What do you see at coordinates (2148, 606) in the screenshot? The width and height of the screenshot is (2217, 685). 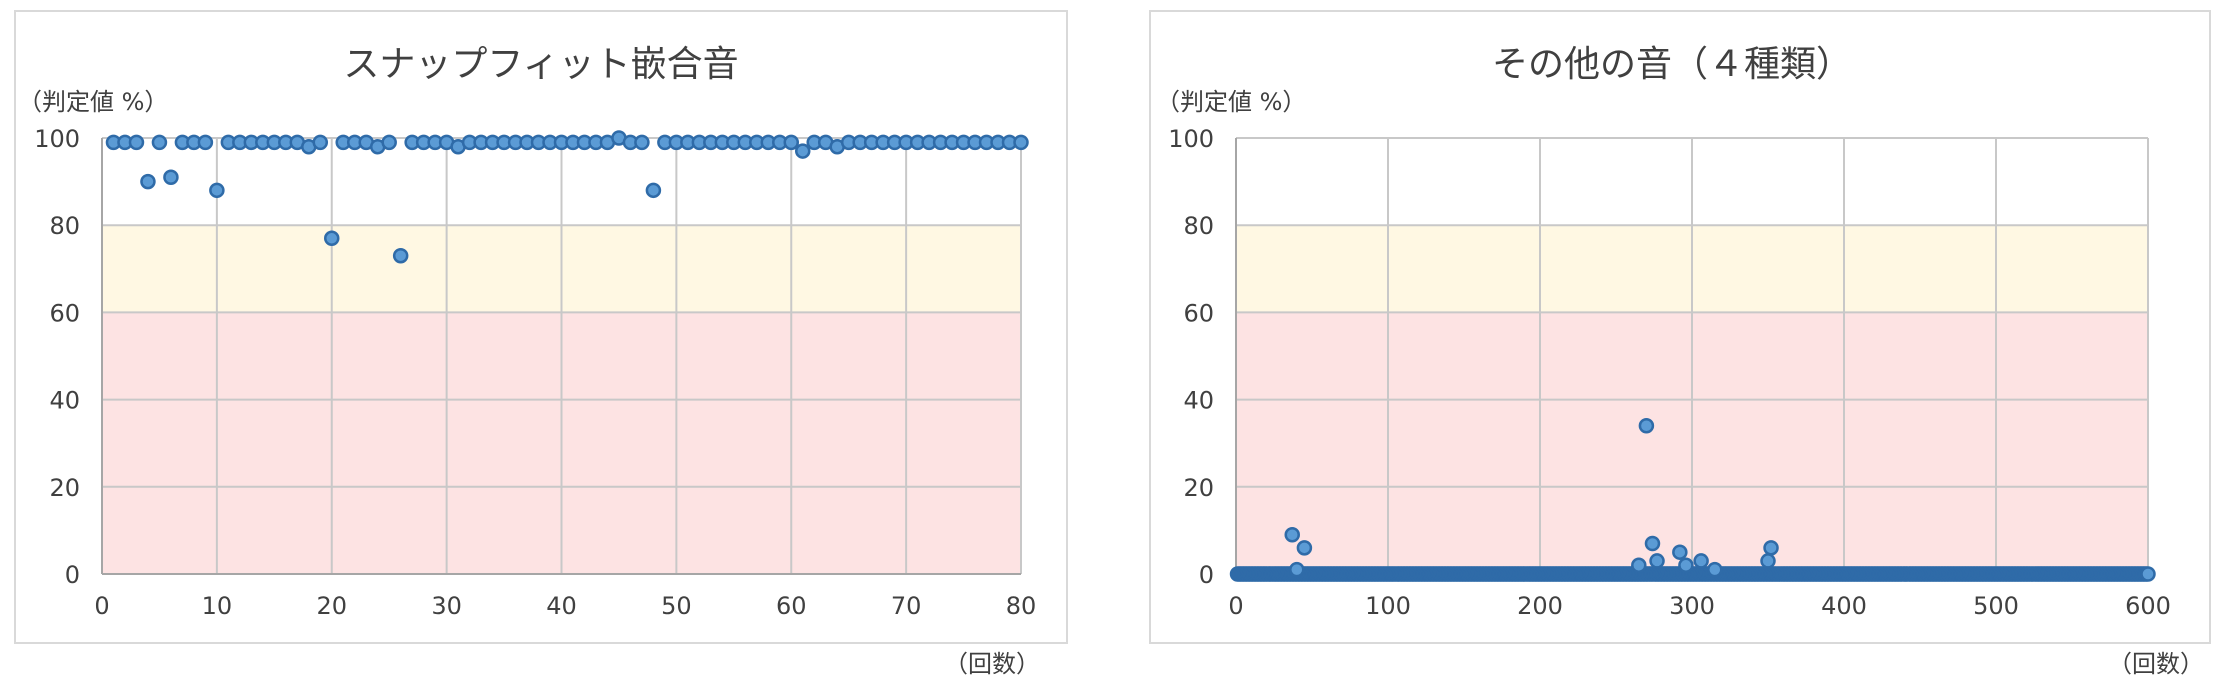 I see `x-tick-label: 600` at bounding box center [2148, 606].